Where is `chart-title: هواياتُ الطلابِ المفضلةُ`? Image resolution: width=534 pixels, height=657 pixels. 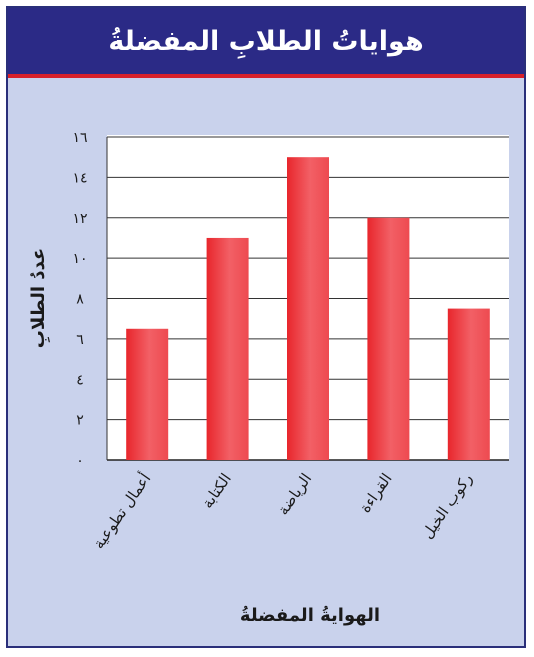
chart-title: هواياتُ الطلابِ المفضلةُ is located at coordinates (266, 41).